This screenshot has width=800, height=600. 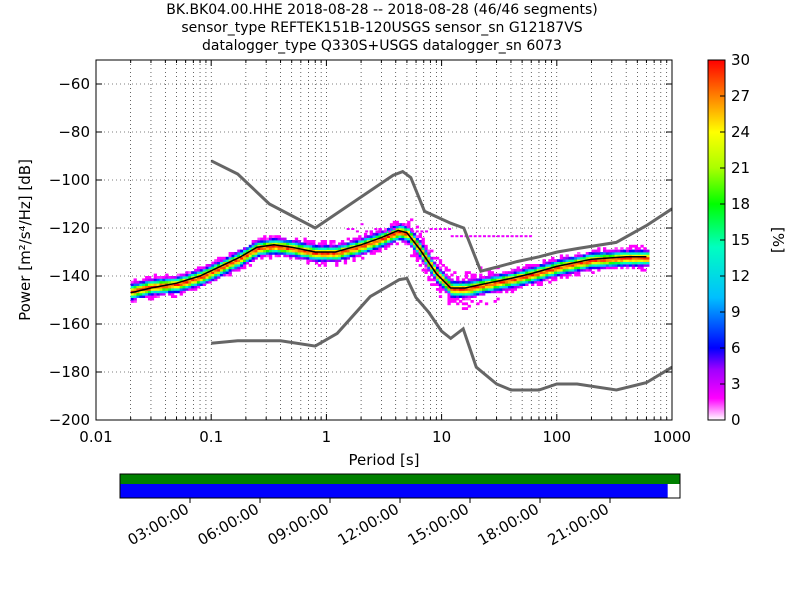 What do you see at coordinates (740, 276) in the screenshot?
I see `colorbar-tick-label: 12` at bounding box center [740, 276].